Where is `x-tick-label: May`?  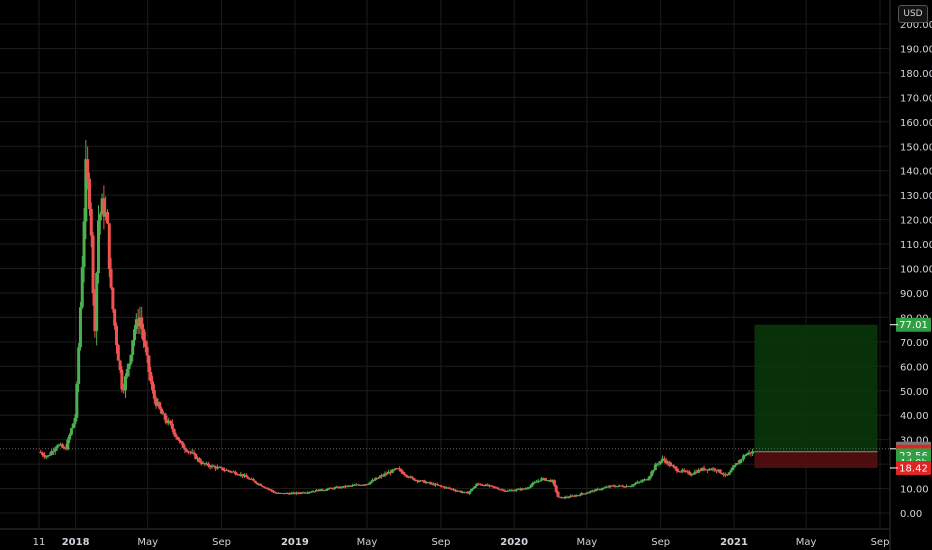 x-tick-label: May is located at coordinates (147, 542).